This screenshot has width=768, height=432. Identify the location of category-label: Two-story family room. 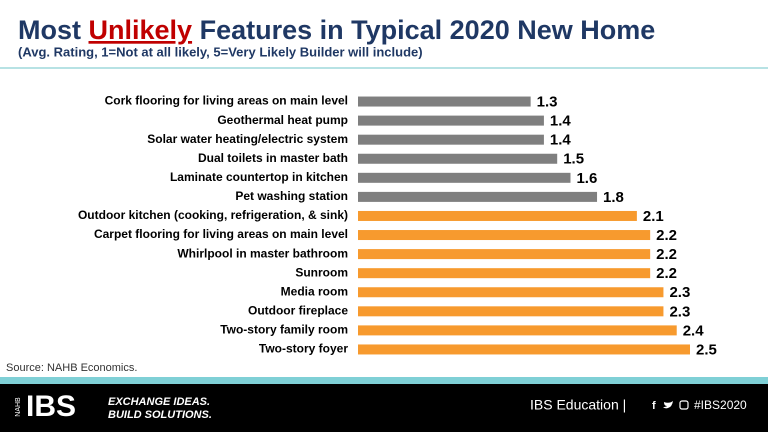
(284, 330).